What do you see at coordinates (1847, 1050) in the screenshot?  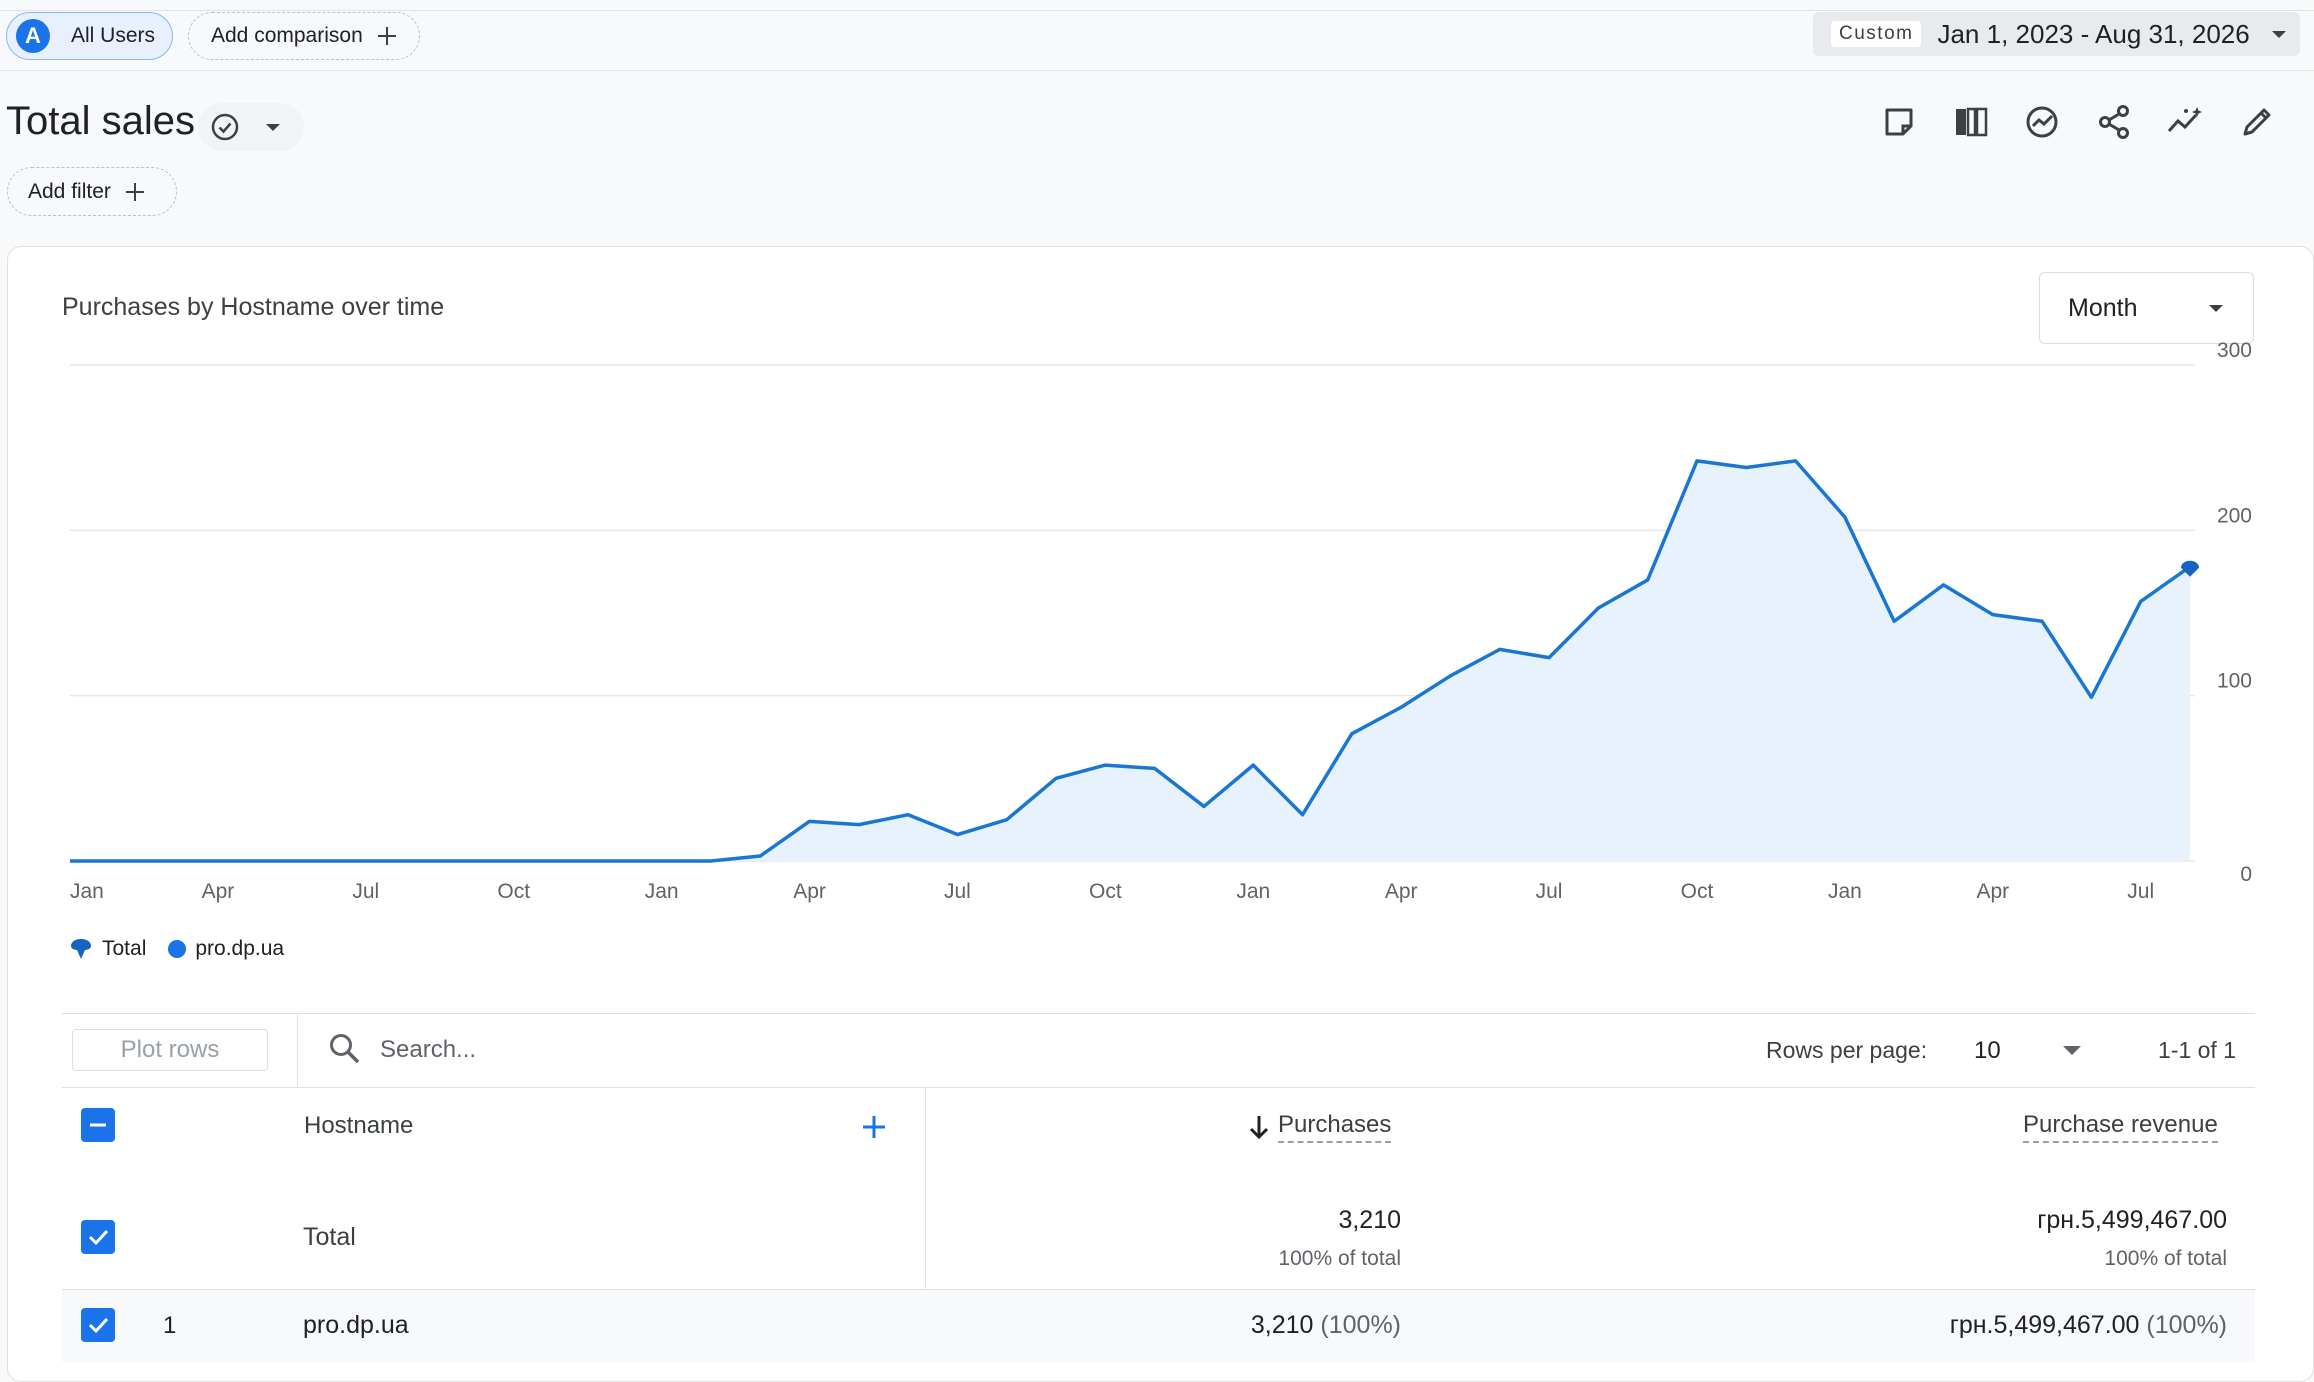 I see `rows-per-page-label: Rows per page:` at bounding box center [1847, 1050].